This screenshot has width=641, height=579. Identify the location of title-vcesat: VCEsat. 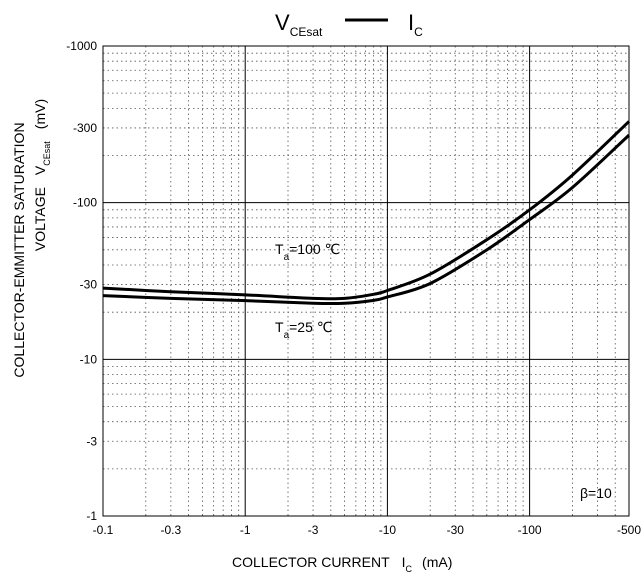
(299, 24).